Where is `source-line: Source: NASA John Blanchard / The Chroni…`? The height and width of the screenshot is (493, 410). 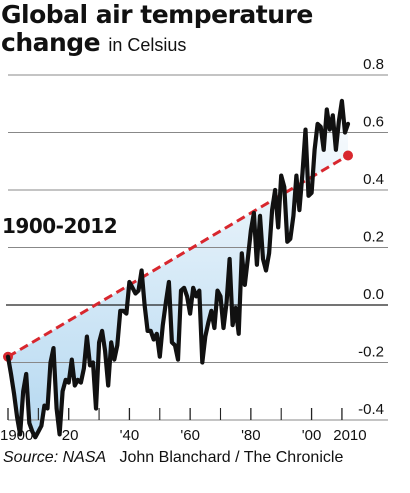
source-line: Source: NASA John Blanchard / The Chroni… is located at coordinates (173, 458).